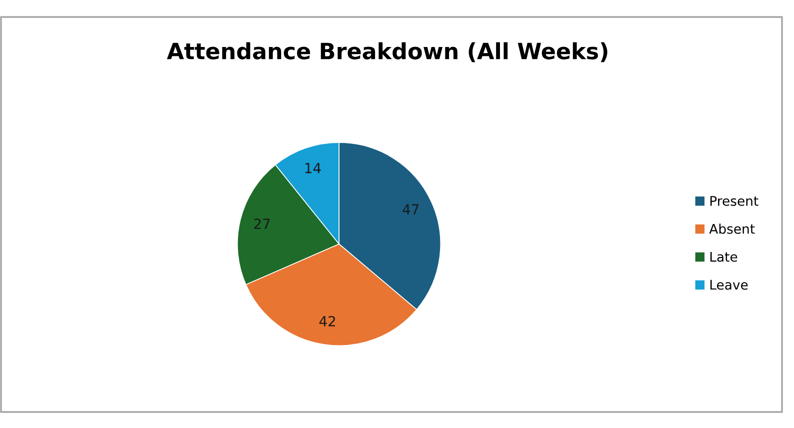  Describe the element at coordinates (410, 209) in the screenshot. I see `data-label: 47` at that location.